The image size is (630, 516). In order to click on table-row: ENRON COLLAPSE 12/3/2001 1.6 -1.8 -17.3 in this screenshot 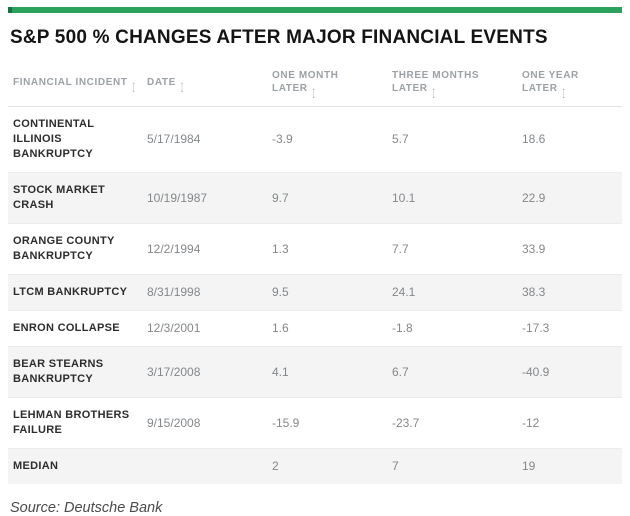, I will do `click(315, 328)`.